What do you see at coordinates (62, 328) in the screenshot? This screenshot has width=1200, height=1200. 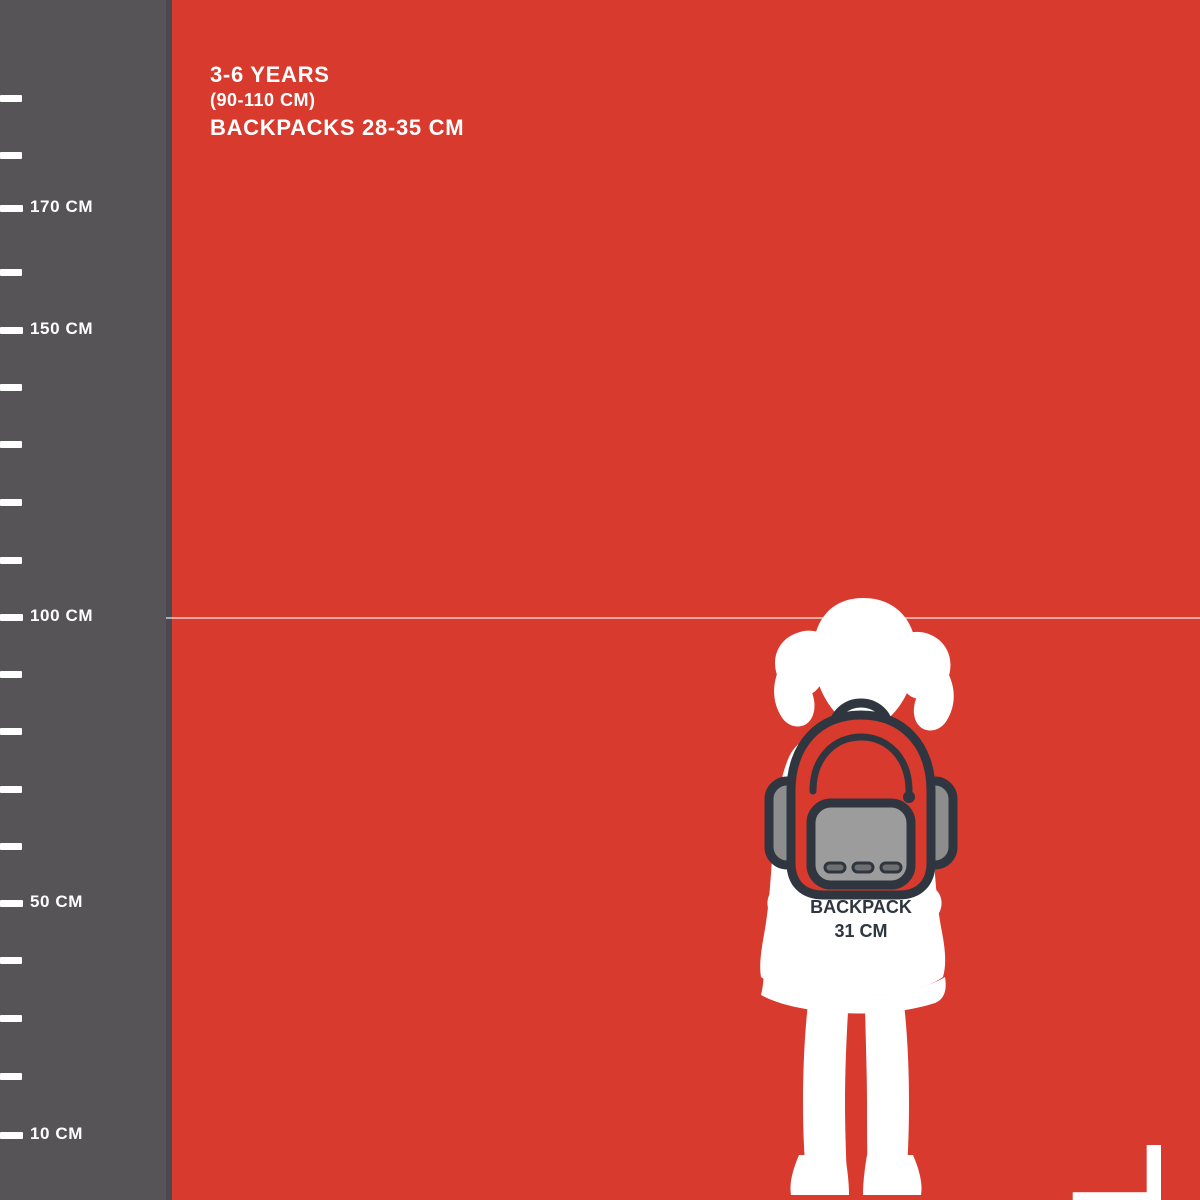 I see `ruler-label-150-cm: 150 CM` at bounding box center [62, 328].